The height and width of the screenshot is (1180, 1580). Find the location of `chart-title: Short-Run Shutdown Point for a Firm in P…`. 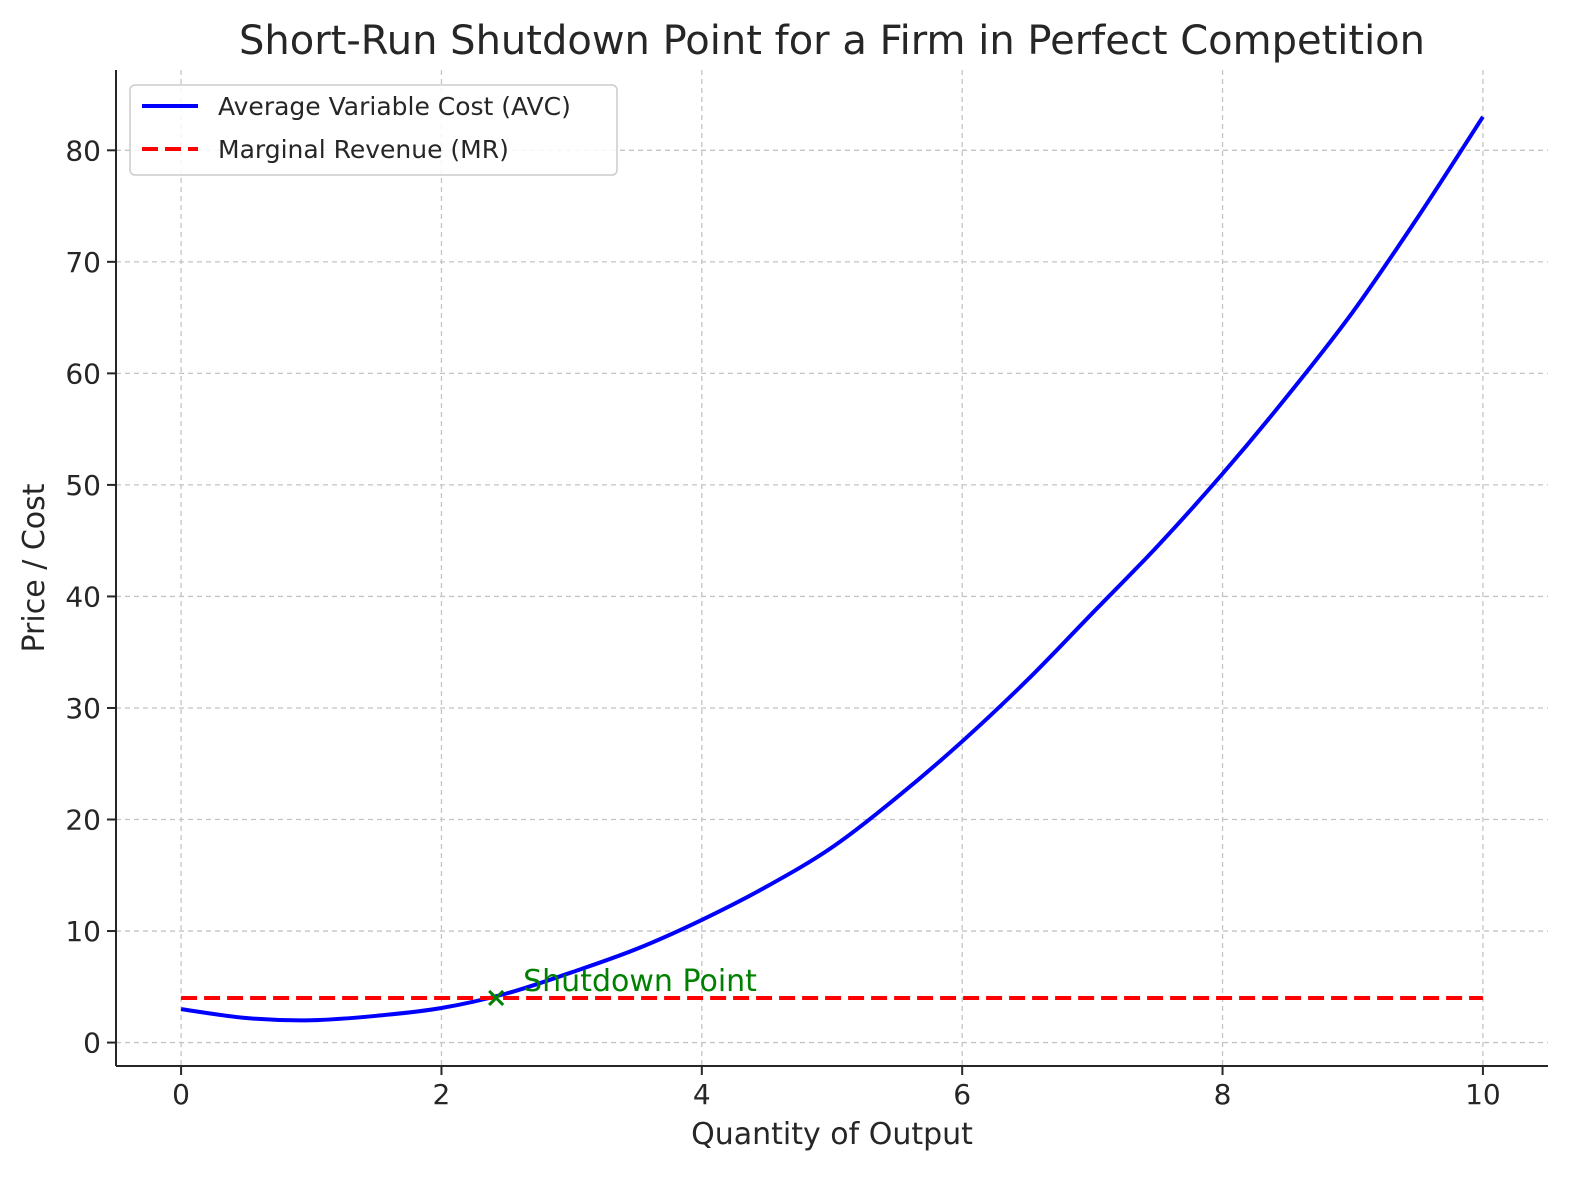

chart-title: Short-Run Shutdown Point for a Firm in P… is located at coordinates (832, 41).